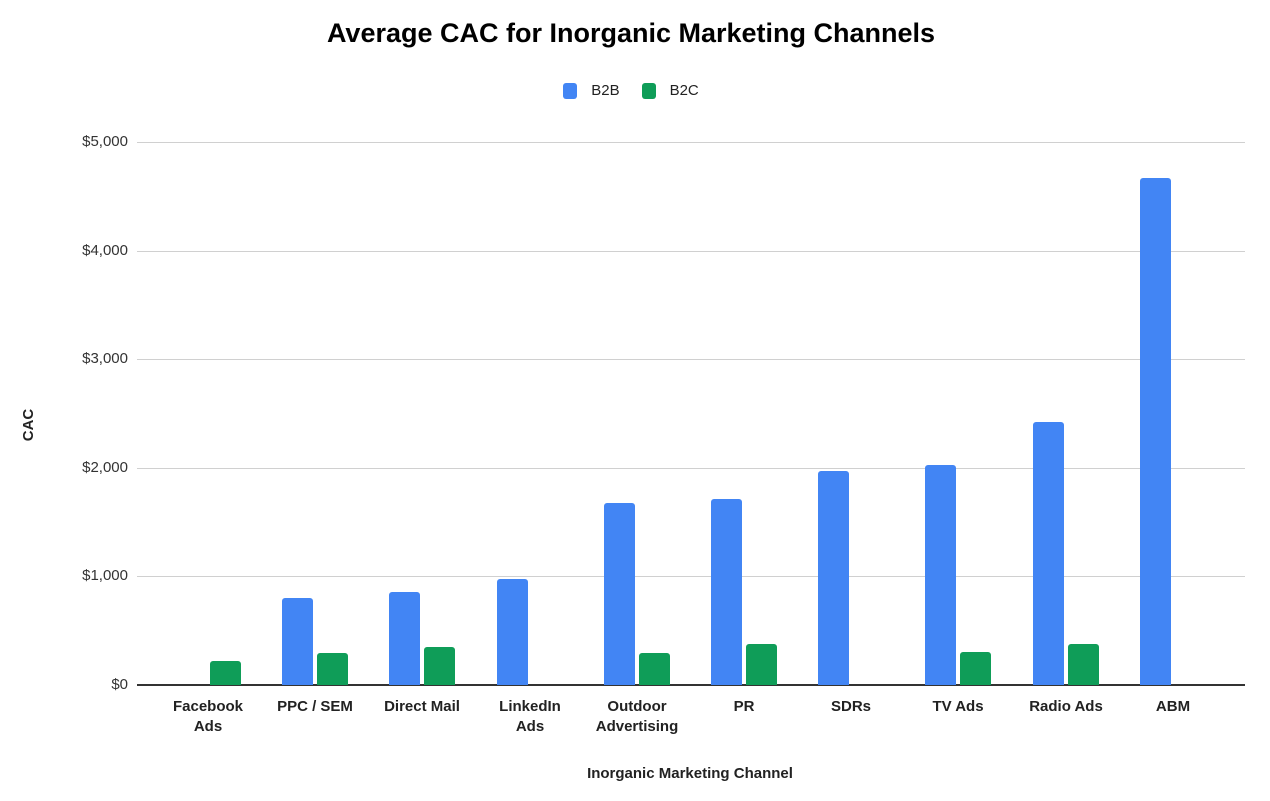  I want to click on legend-item-b2b: B2B, so click(591, 90).